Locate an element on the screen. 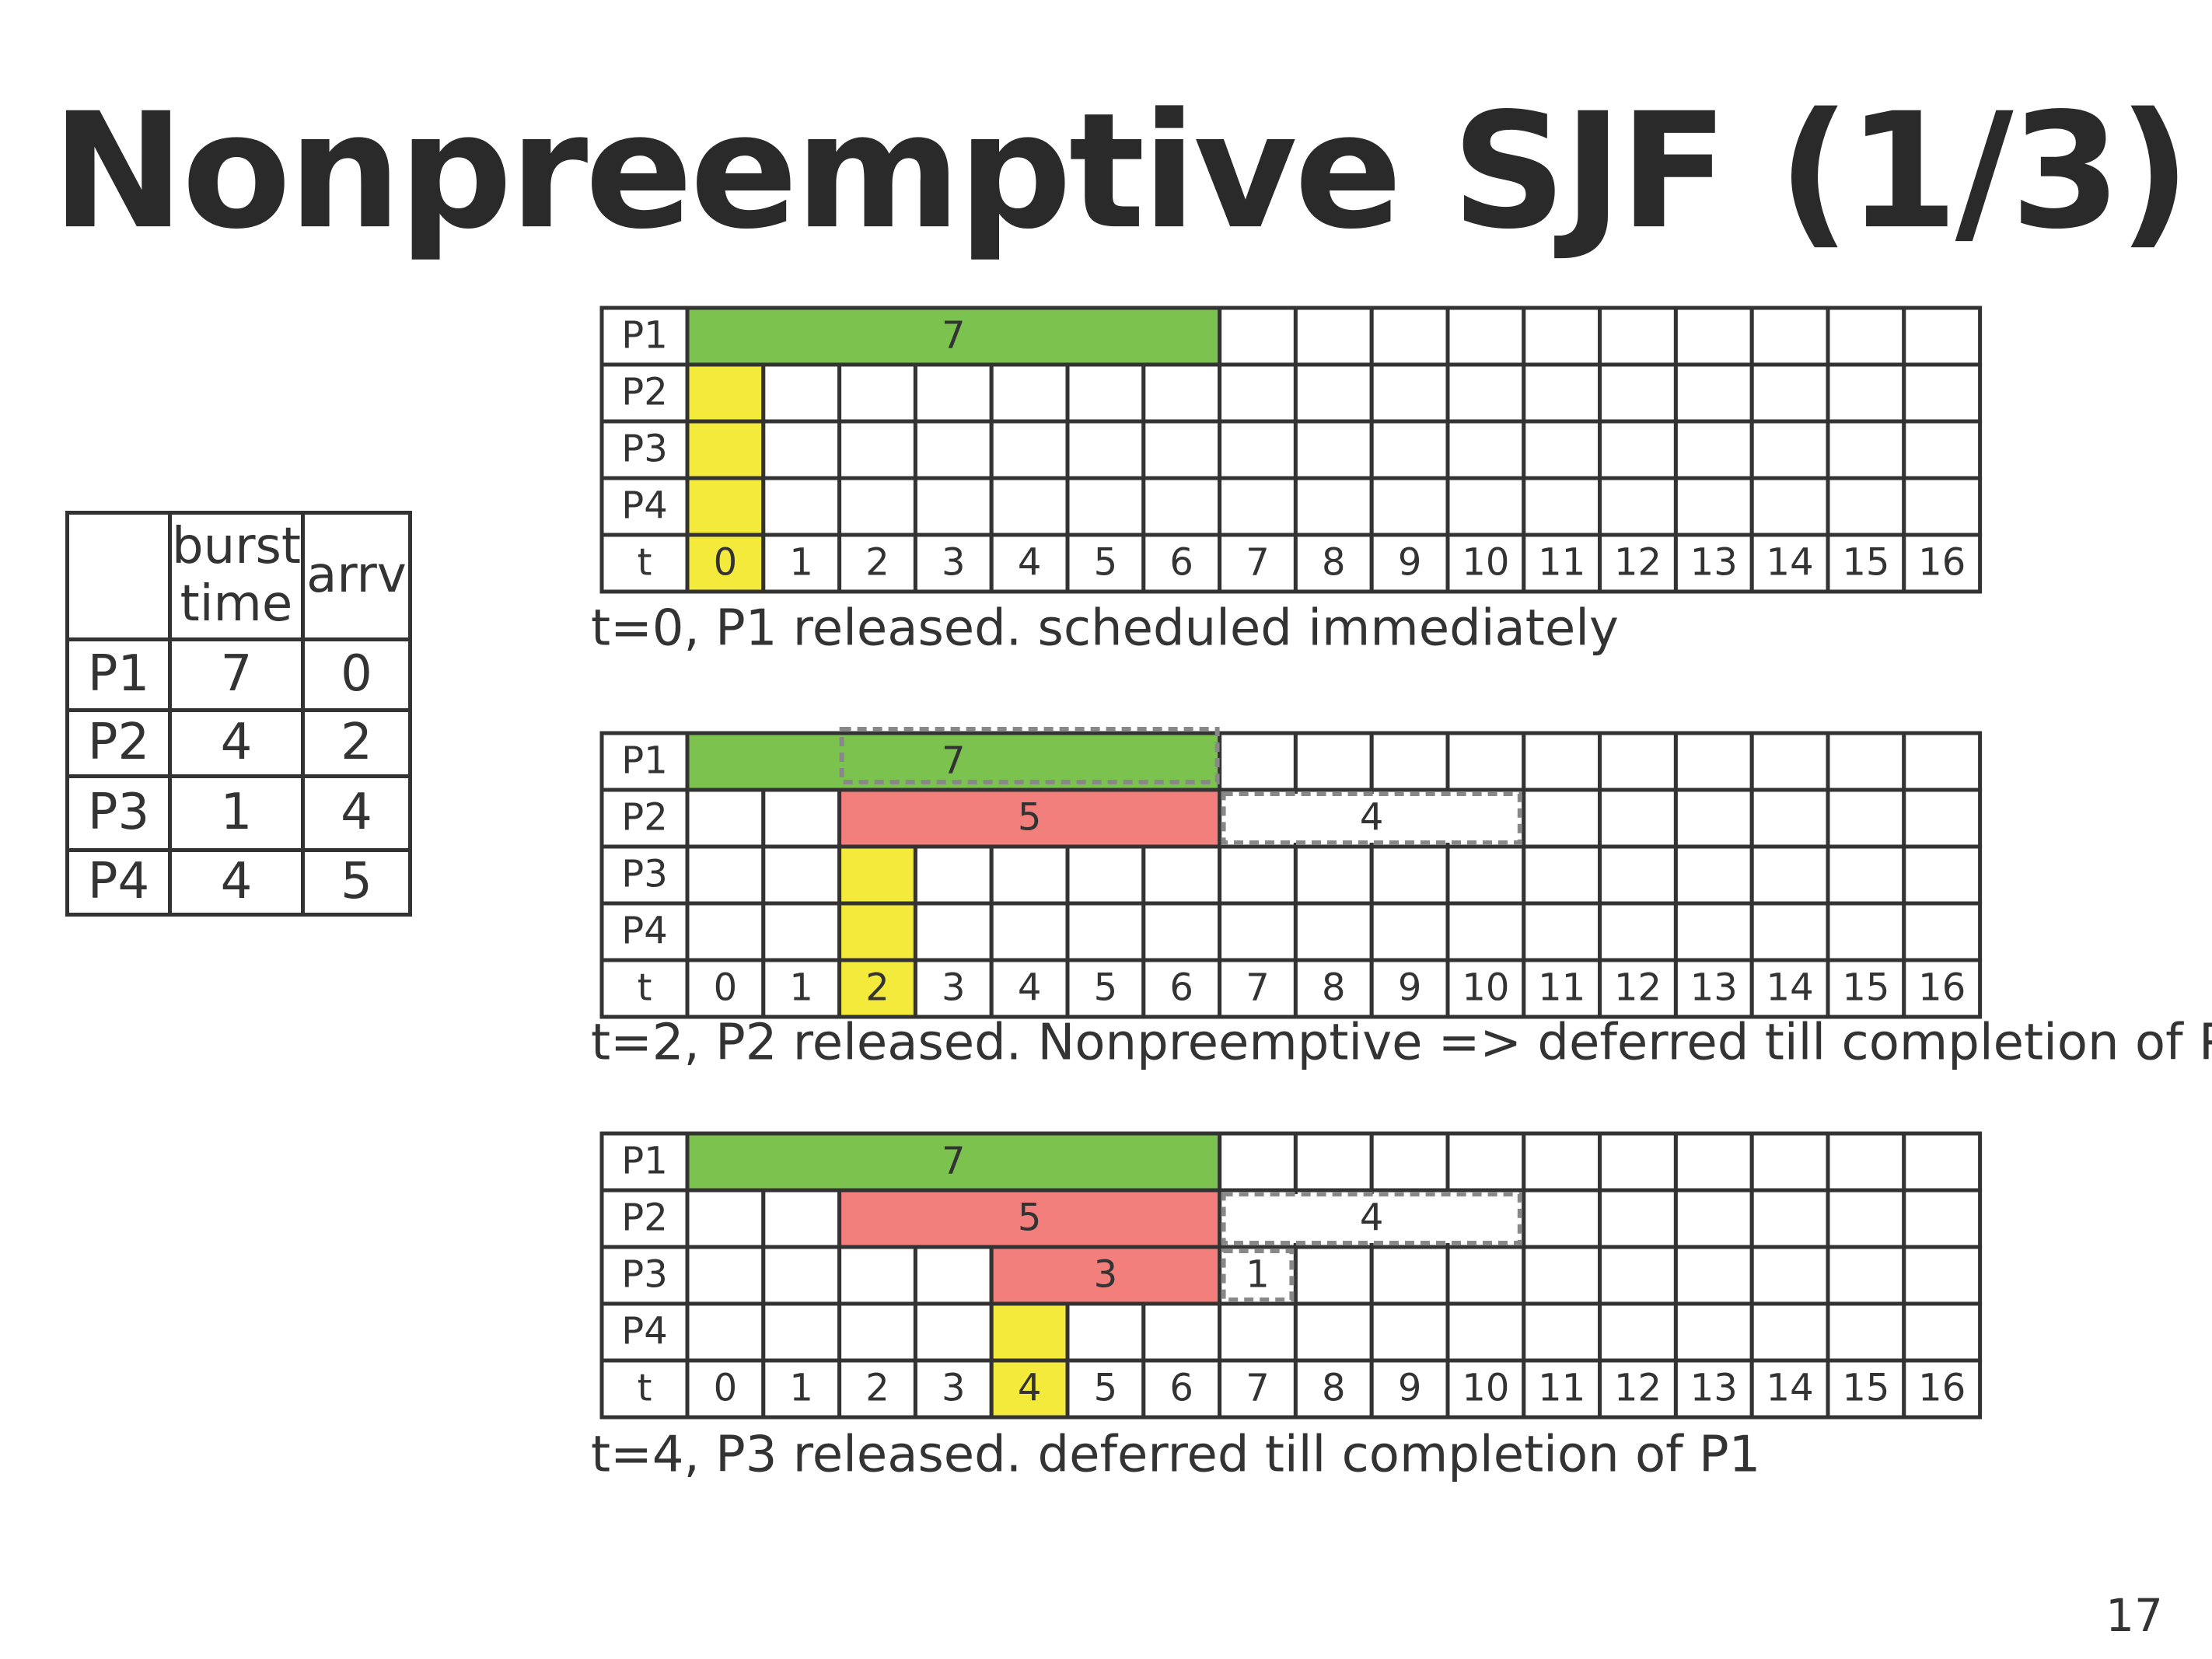 The height and width of the screenshot is (1659, 2212). header-cell: burst time is located at coordinates (236, 576).